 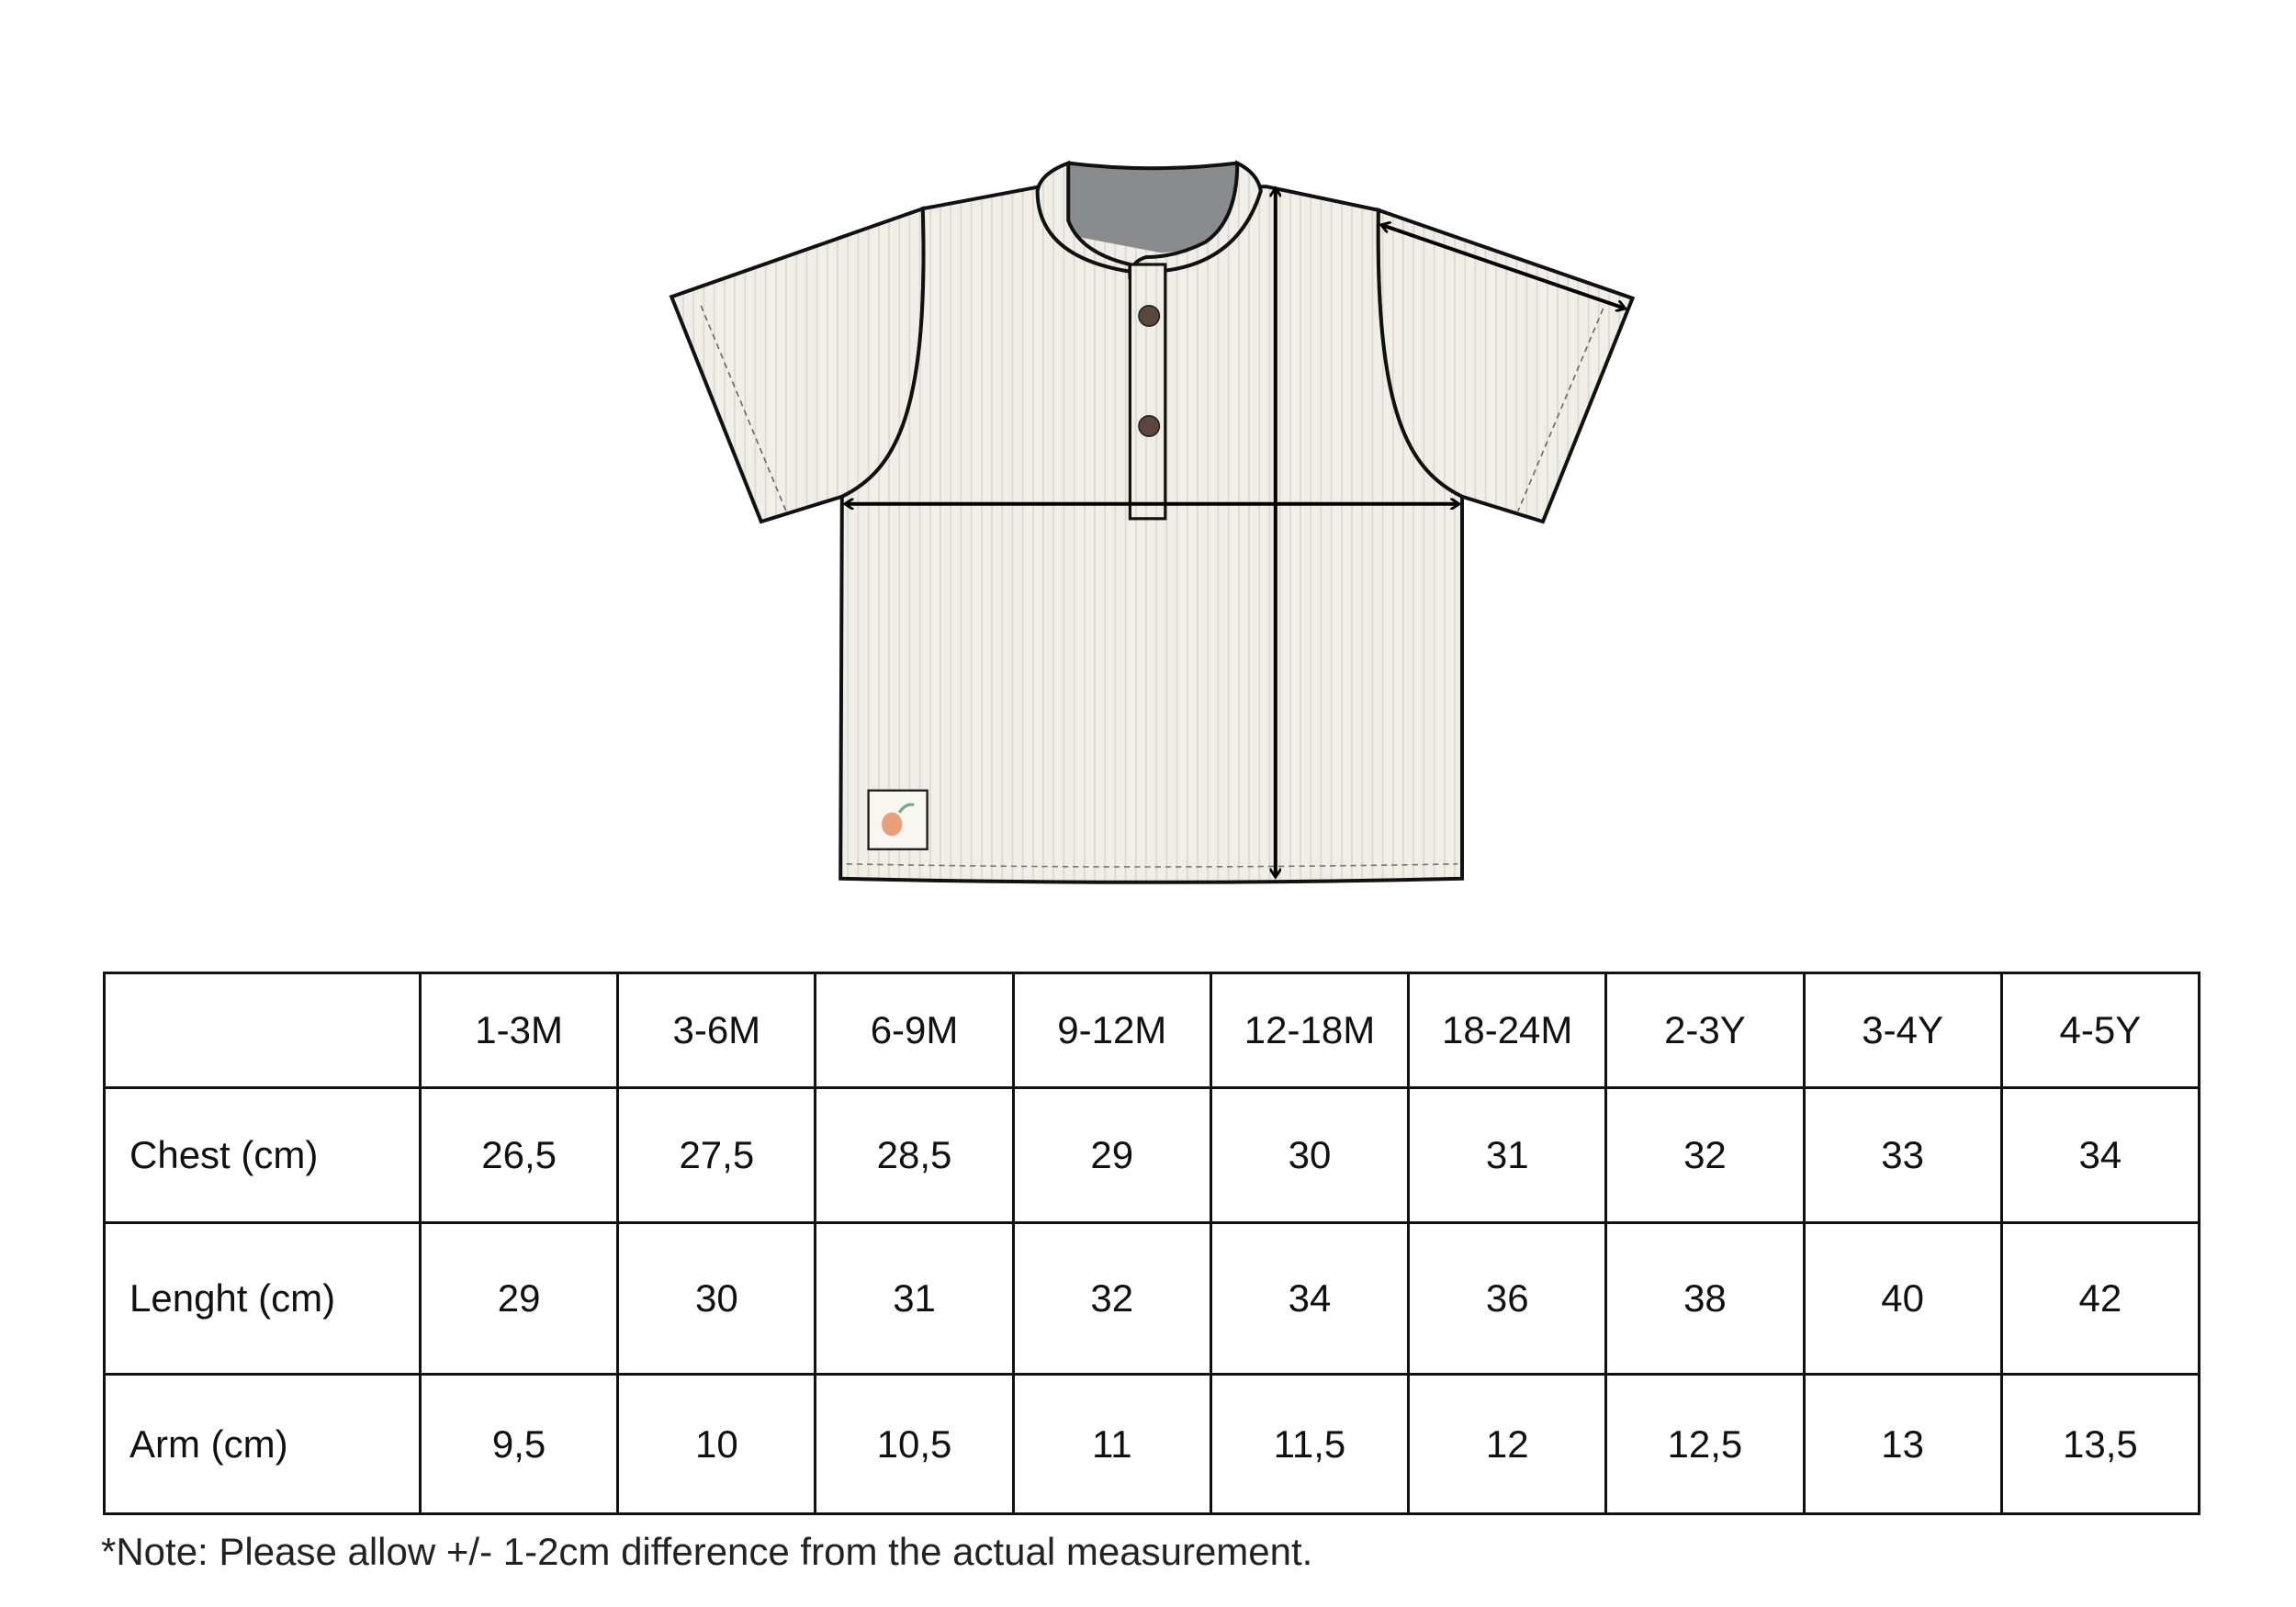 I want to click on size-header: 12-18M, so click(x=1310, y=1030).